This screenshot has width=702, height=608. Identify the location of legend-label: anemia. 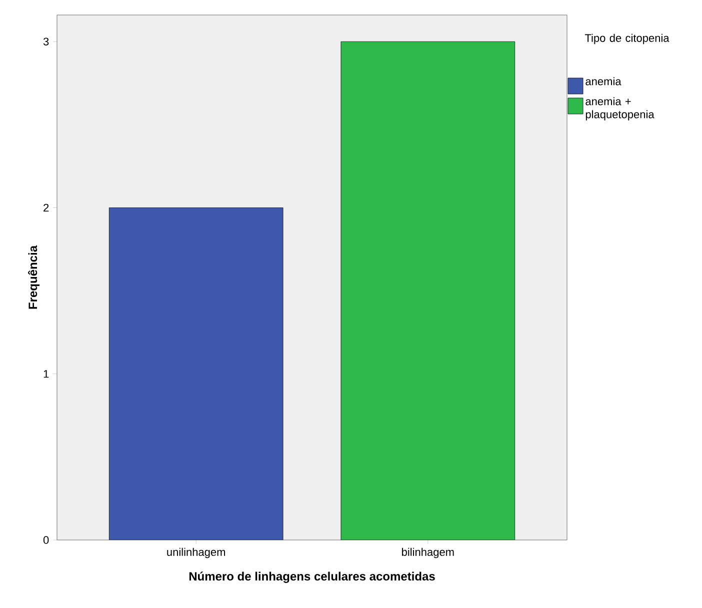
(604, 81).